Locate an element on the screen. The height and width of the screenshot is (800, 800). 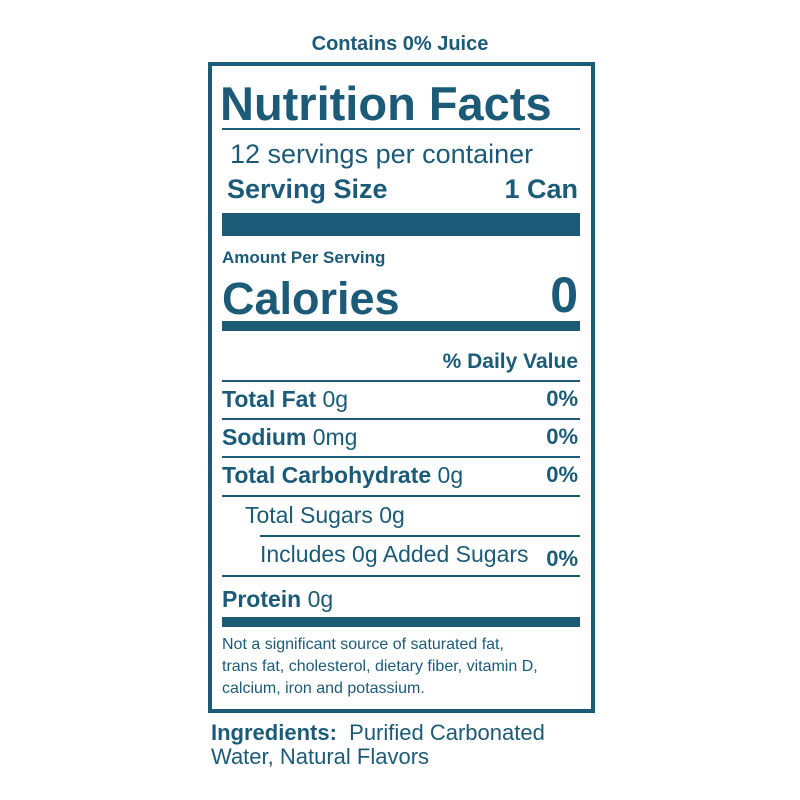
amount-per-serving: Amount Per Serving is located at coordinates (304, 257).